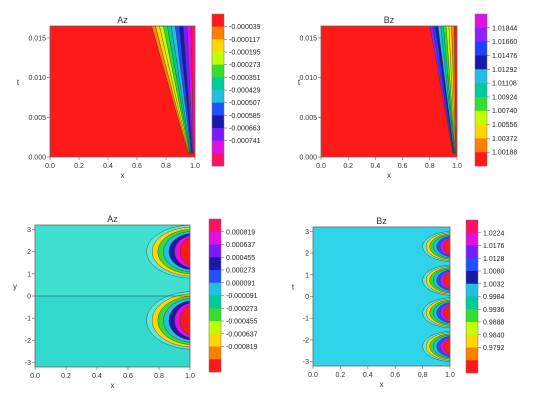 This screenshot has height=403, width=540. Describe the element at coordinates (245, 129) in the screenshot. I see `legend-label: -0.000663` at that location.